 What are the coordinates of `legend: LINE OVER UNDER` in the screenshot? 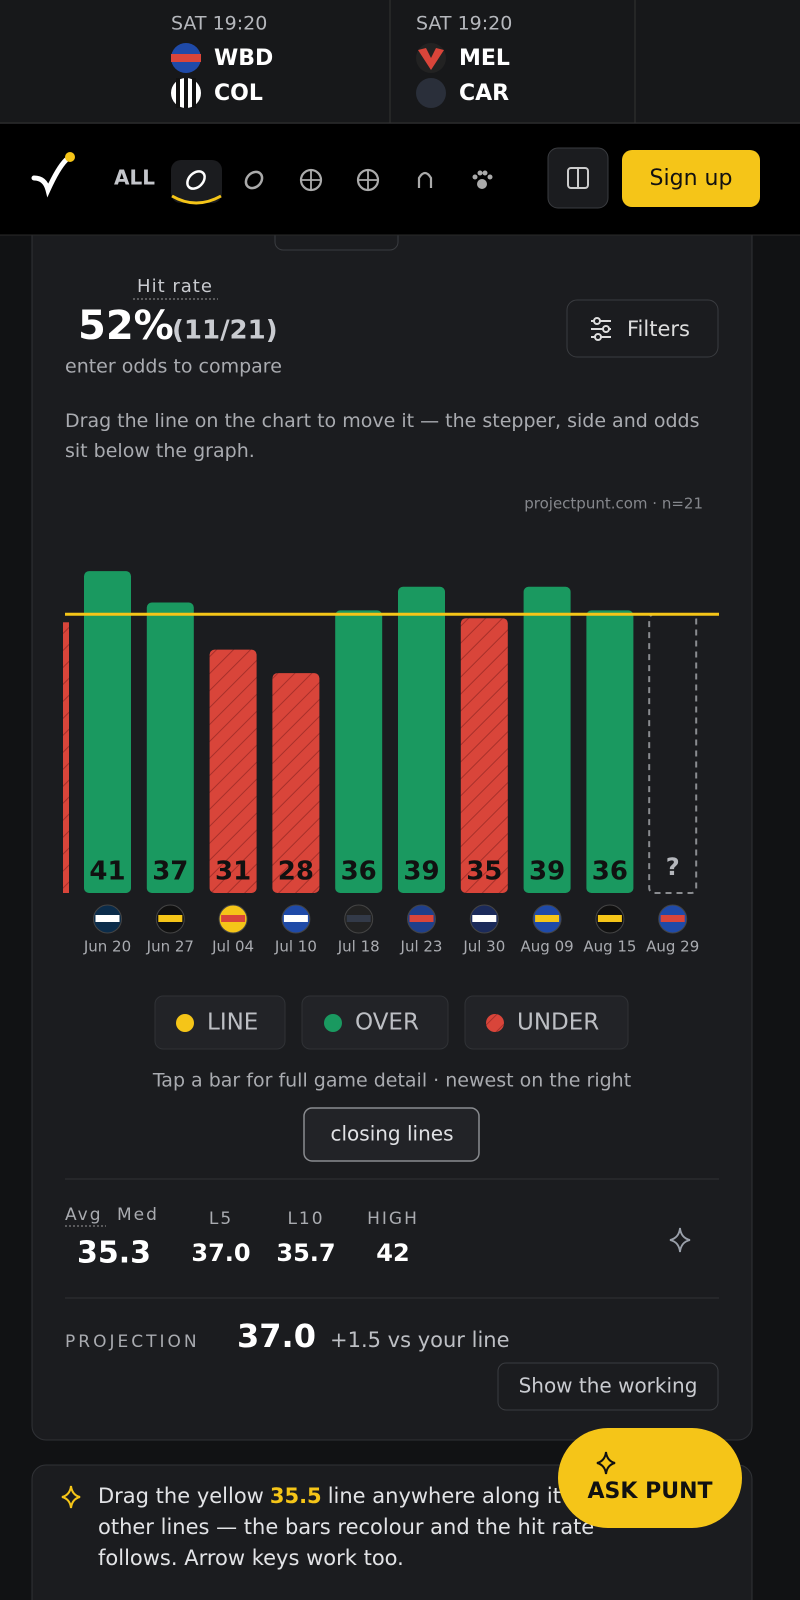 It's located at (387, 1023).